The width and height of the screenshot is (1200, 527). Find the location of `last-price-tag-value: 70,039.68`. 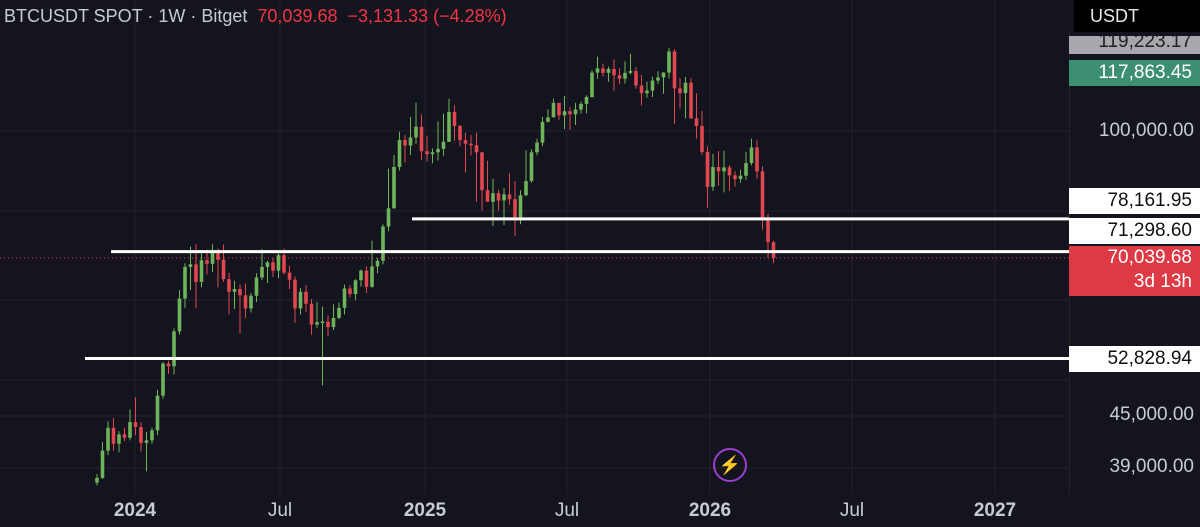

last-price-tag-value: 70,039.68 is located at coordinates (1149, 257).